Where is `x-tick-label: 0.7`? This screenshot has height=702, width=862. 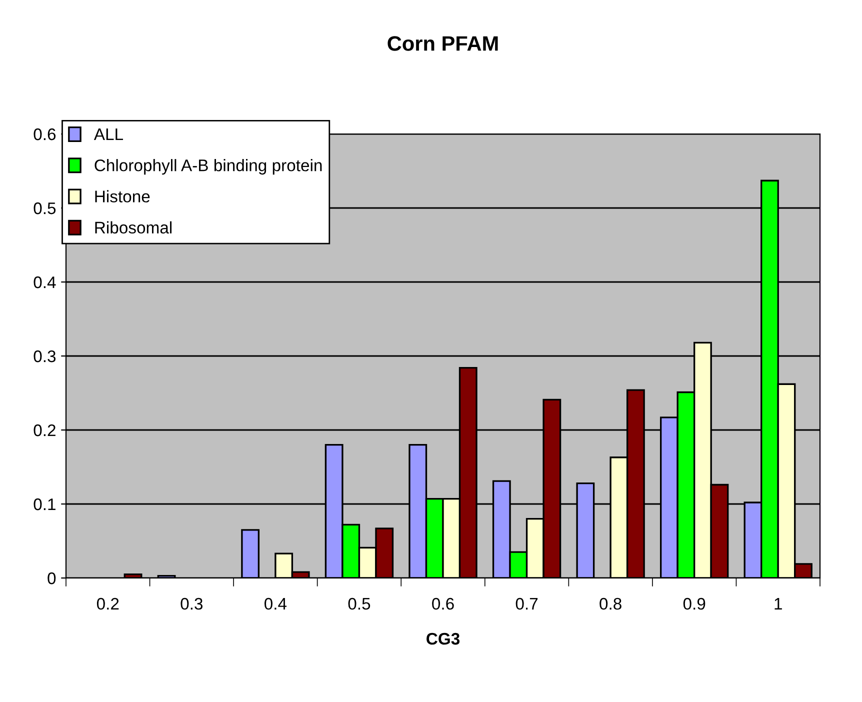 x-tick-label: 0.7 is located at coordinates (527, 604).